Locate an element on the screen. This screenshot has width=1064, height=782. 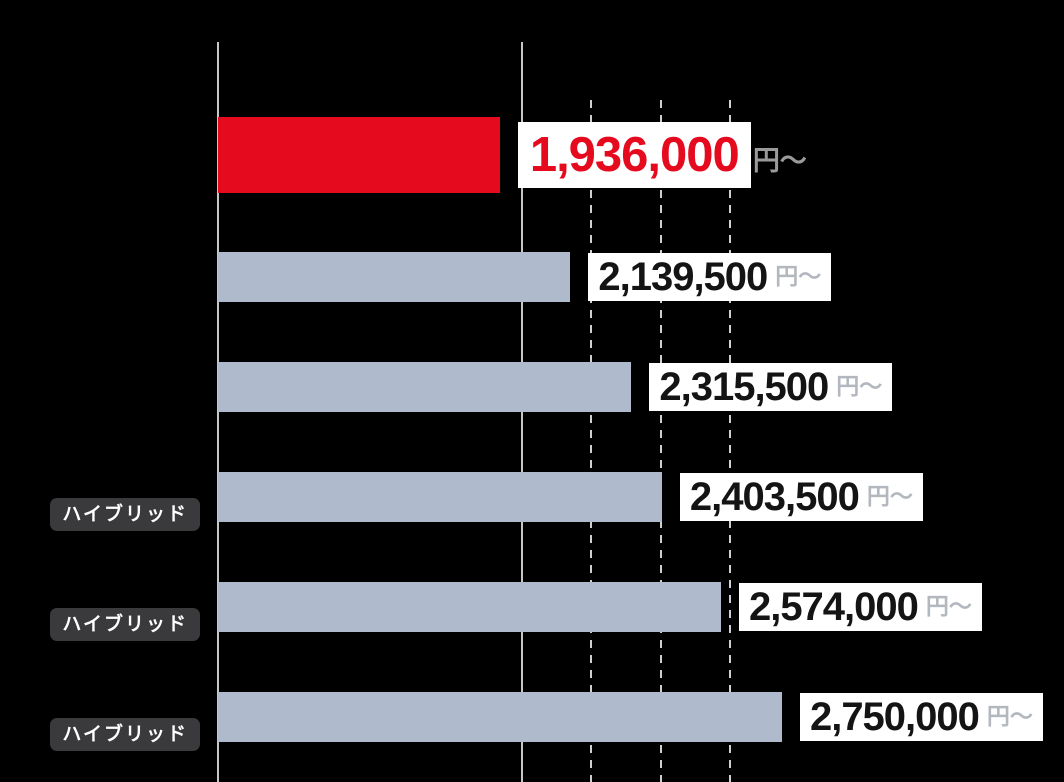
price-value: 2,750,000 is located at coordinates (894, 717).